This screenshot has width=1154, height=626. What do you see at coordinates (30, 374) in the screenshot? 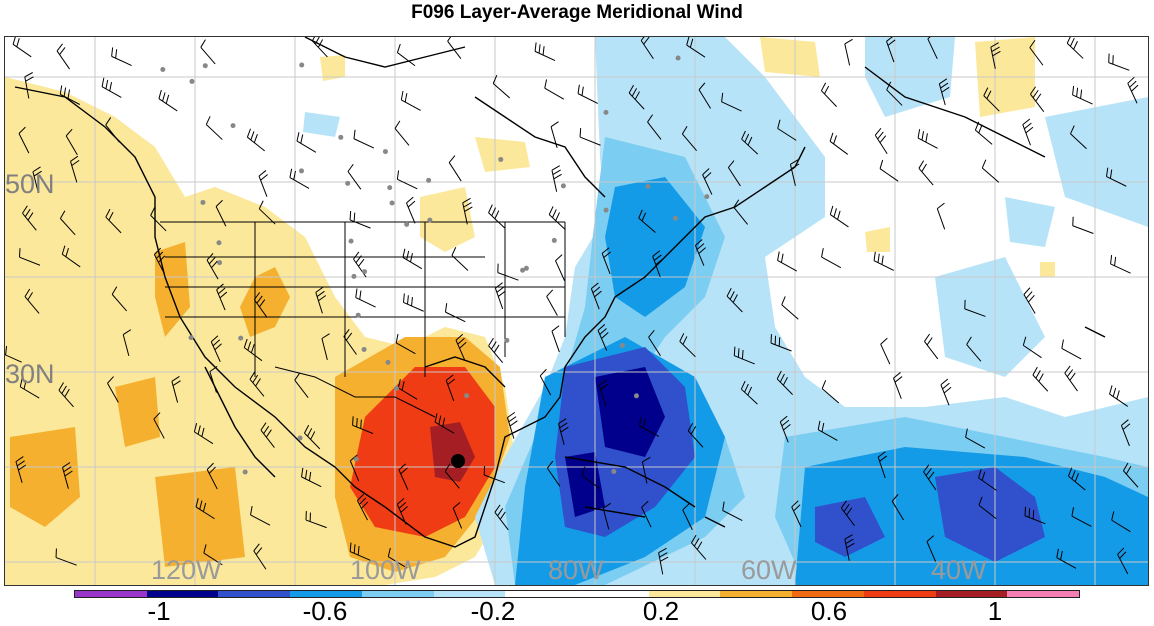
I see `lat-label-30n: 30N` at bounding box center [30, 374].